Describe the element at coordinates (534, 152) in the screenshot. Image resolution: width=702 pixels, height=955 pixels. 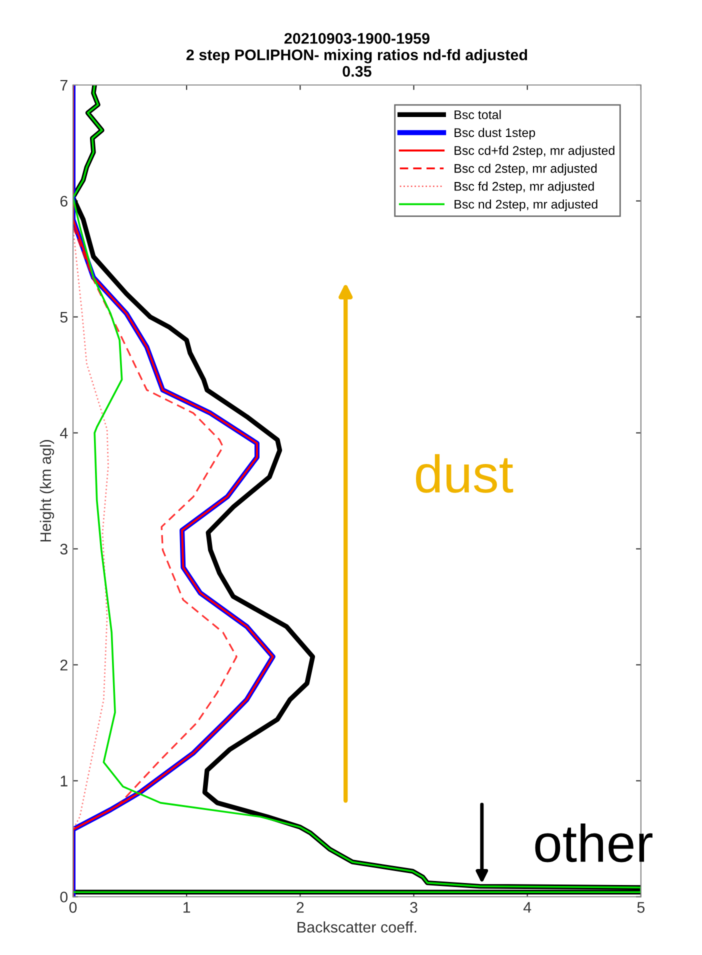
I see `legend-label: Bsc cd+fd 2step, mr adjusted` at that location.